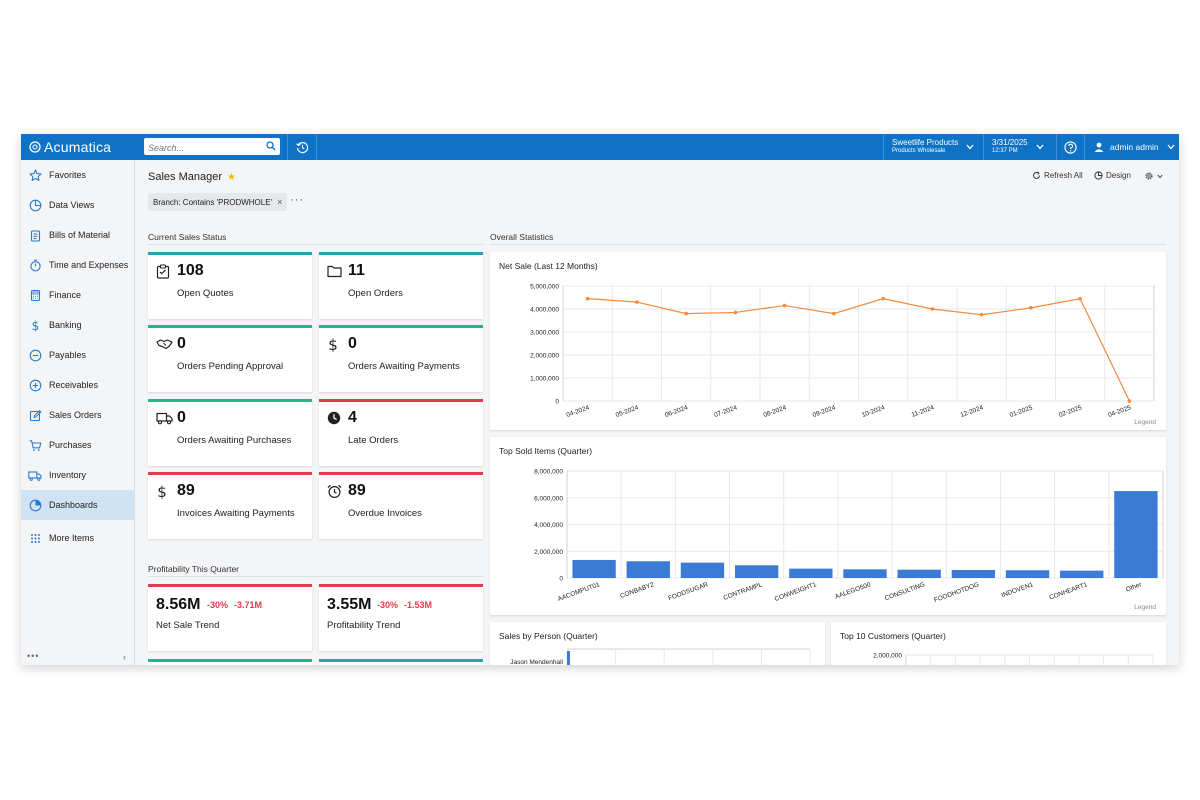 The width and height of the screenshot is (1200, 800). Describe the element at coordinates (401, 358) in the screenshot. I see `kpi-card-orders-awaiting-payments: $ 0 Orders Awaiting Payments` at that location.